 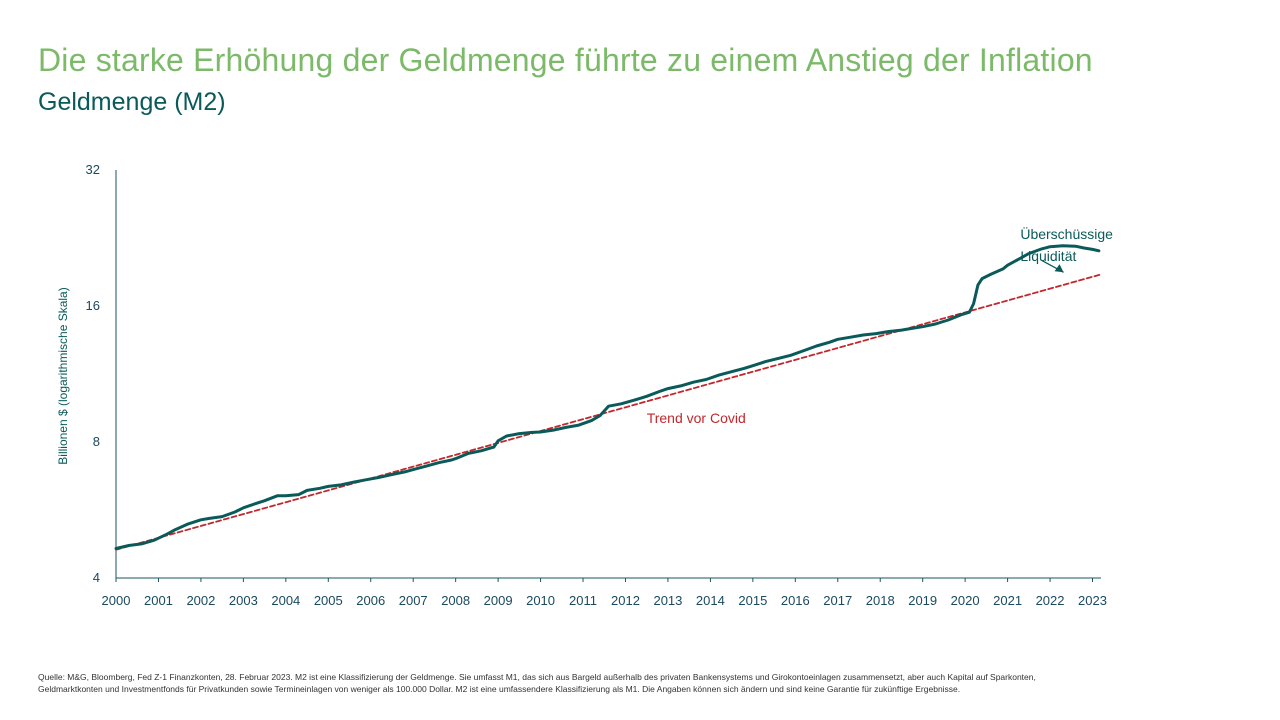 What do you see at coordinates (965, 600) in the screenshot?
I see `x-tick-label: 2020` at bounding box center [965, 600].